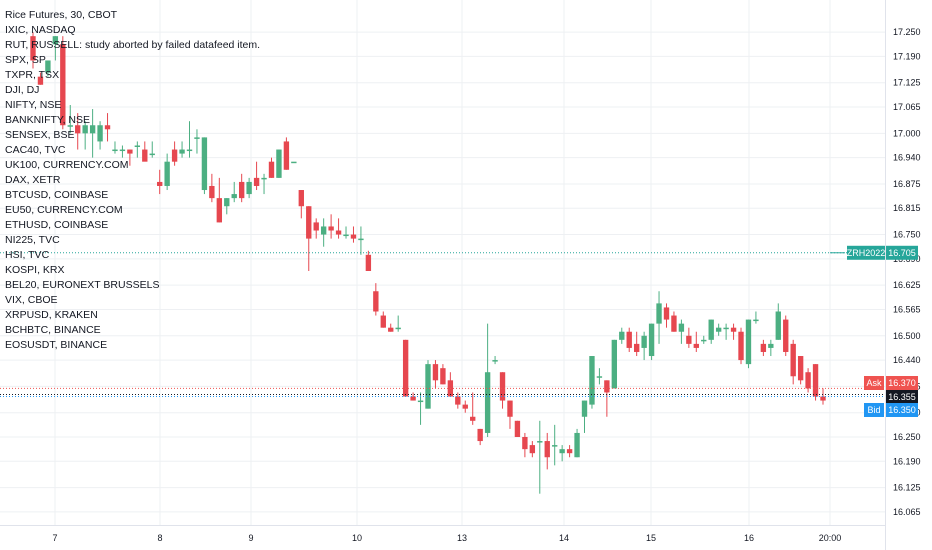 This screenshot has height=550, width=932. What do you see at coordinates (47, 120) in the screenshot?
I see `legend-symbol: BANKNIFTY, NSE` at bounding box center [47, 120].